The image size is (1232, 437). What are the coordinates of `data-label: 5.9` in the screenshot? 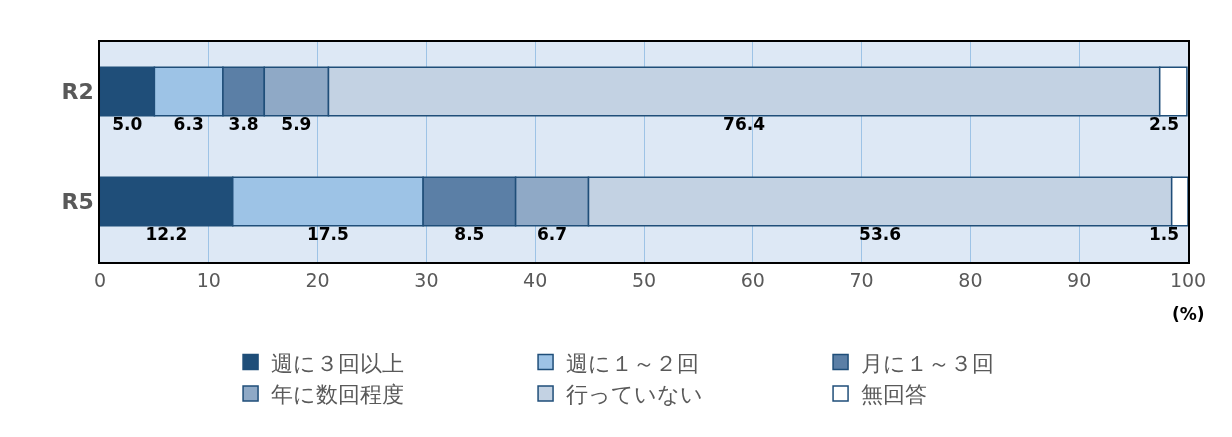 It's located at (296, 123).